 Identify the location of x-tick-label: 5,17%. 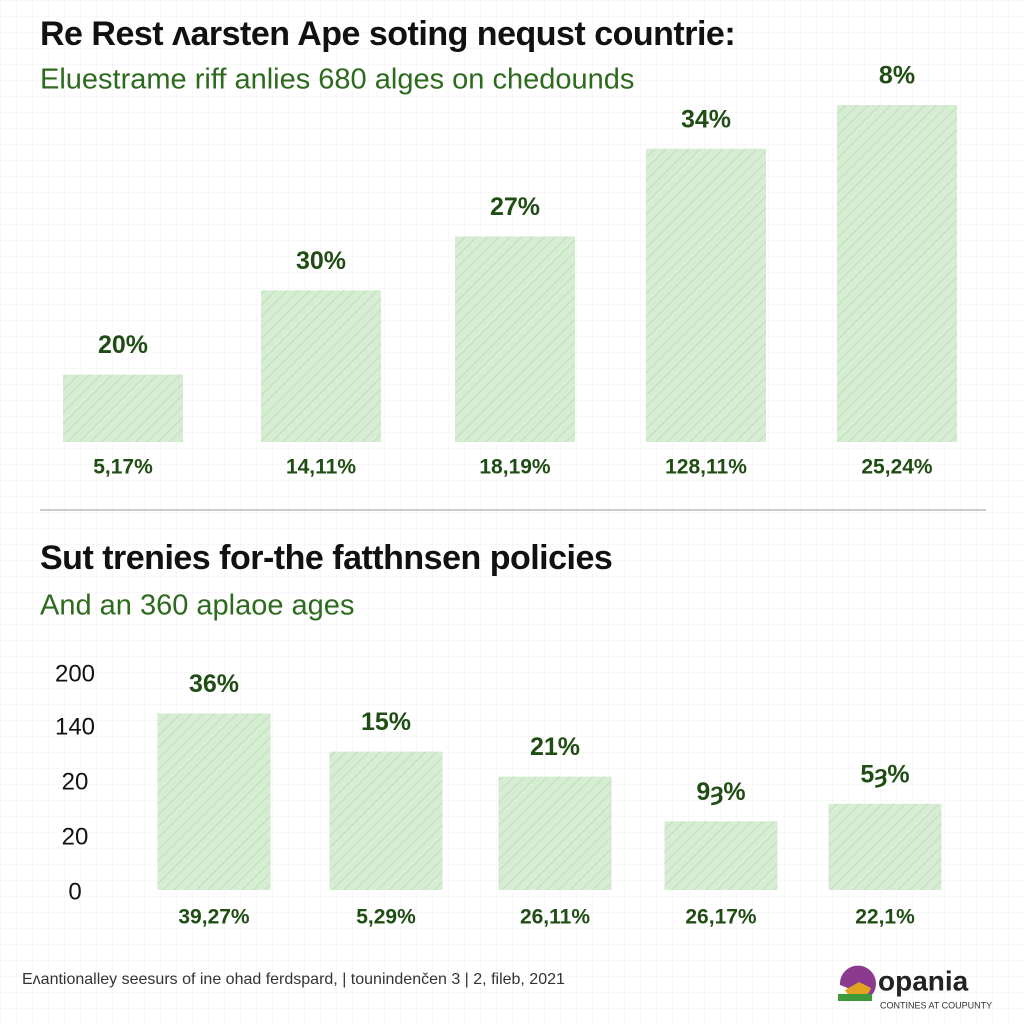
(123, 467).